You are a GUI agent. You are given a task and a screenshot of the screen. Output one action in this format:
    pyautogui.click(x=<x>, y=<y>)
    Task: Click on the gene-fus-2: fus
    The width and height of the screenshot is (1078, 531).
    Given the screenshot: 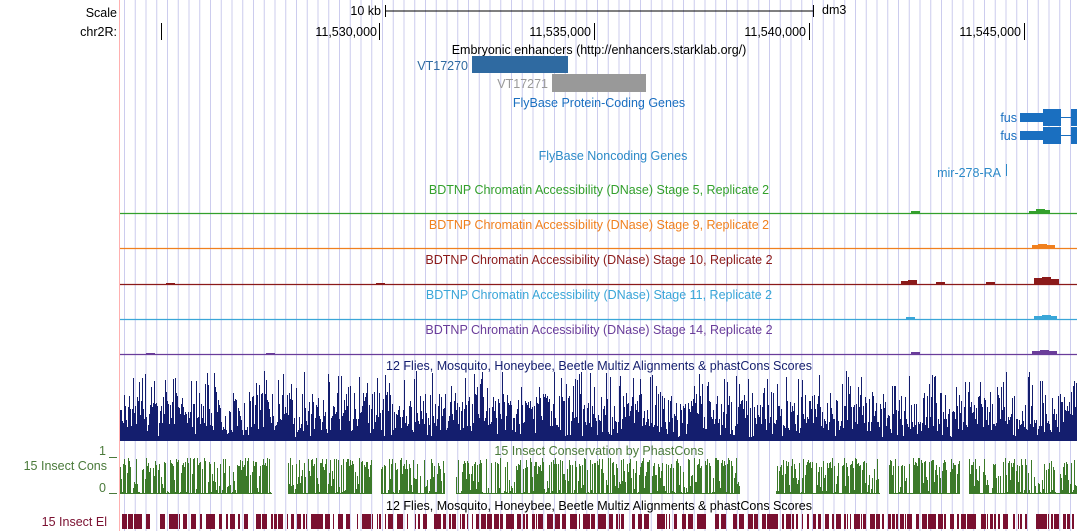 What is the action you would take?
    pyautogui.click(x=1038, y=135)
    